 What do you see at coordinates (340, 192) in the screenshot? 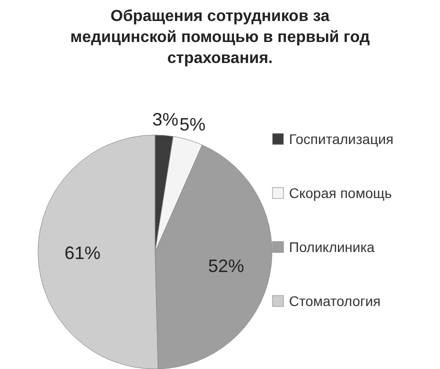
I see `legend-label: Скорая помощь` at bounding box center [340, 192].